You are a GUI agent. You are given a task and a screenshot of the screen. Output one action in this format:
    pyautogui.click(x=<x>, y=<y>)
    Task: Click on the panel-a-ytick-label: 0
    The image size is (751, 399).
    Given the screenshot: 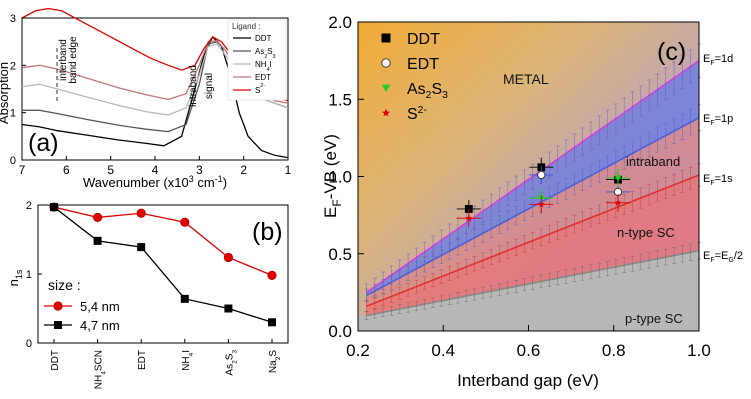 What is the action you would take?
    pyautogui.click(x=13, y=161)
    